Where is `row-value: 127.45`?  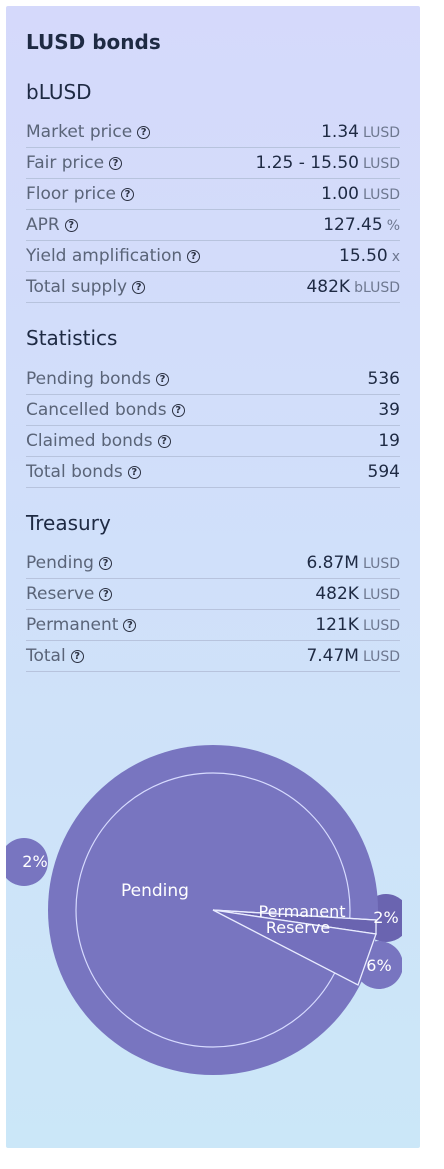
row-value: 127.45 is located at coordinates (353, 225).